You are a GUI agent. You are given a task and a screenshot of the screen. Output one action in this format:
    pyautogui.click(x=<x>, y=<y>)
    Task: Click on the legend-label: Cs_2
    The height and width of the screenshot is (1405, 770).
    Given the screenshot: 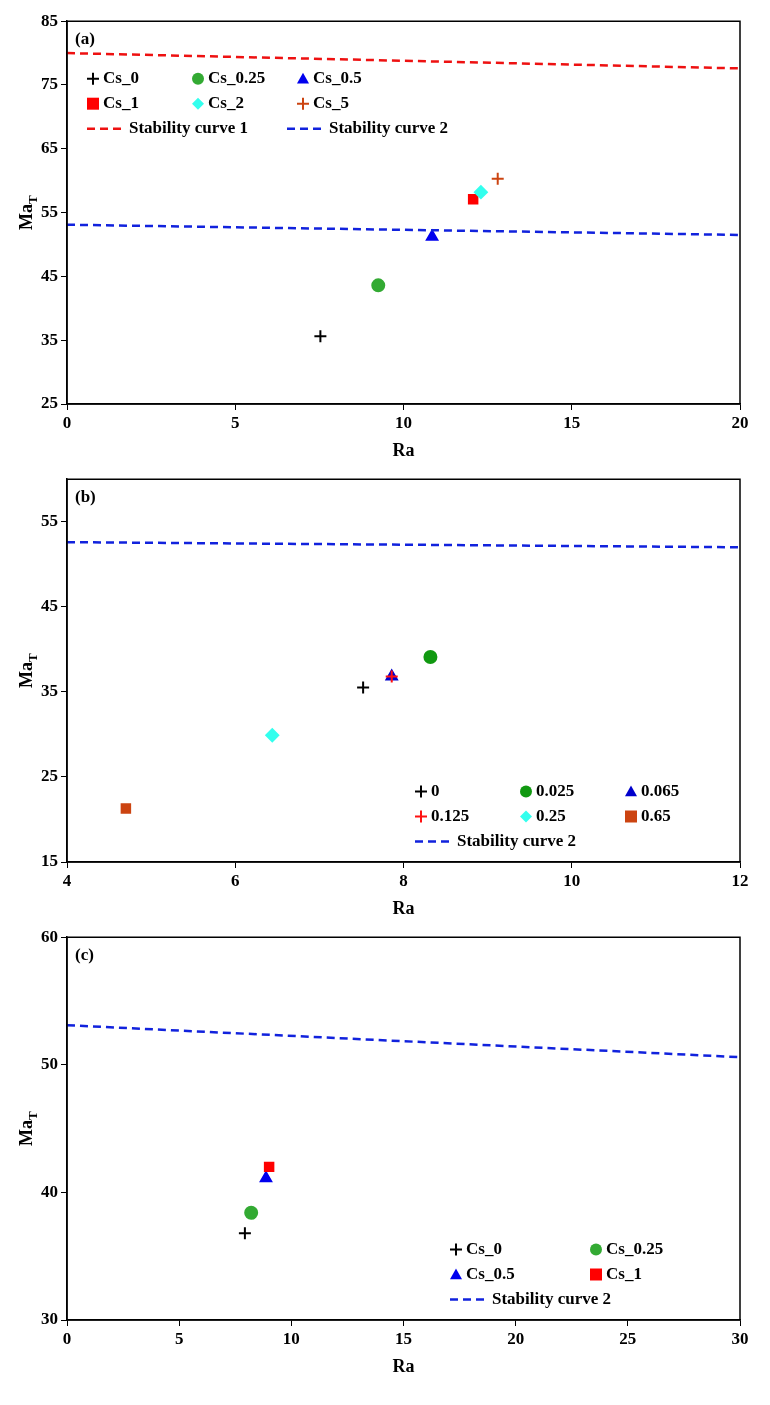 What is the action you would take?
    pyautogui.click(x=226, y=103)
    